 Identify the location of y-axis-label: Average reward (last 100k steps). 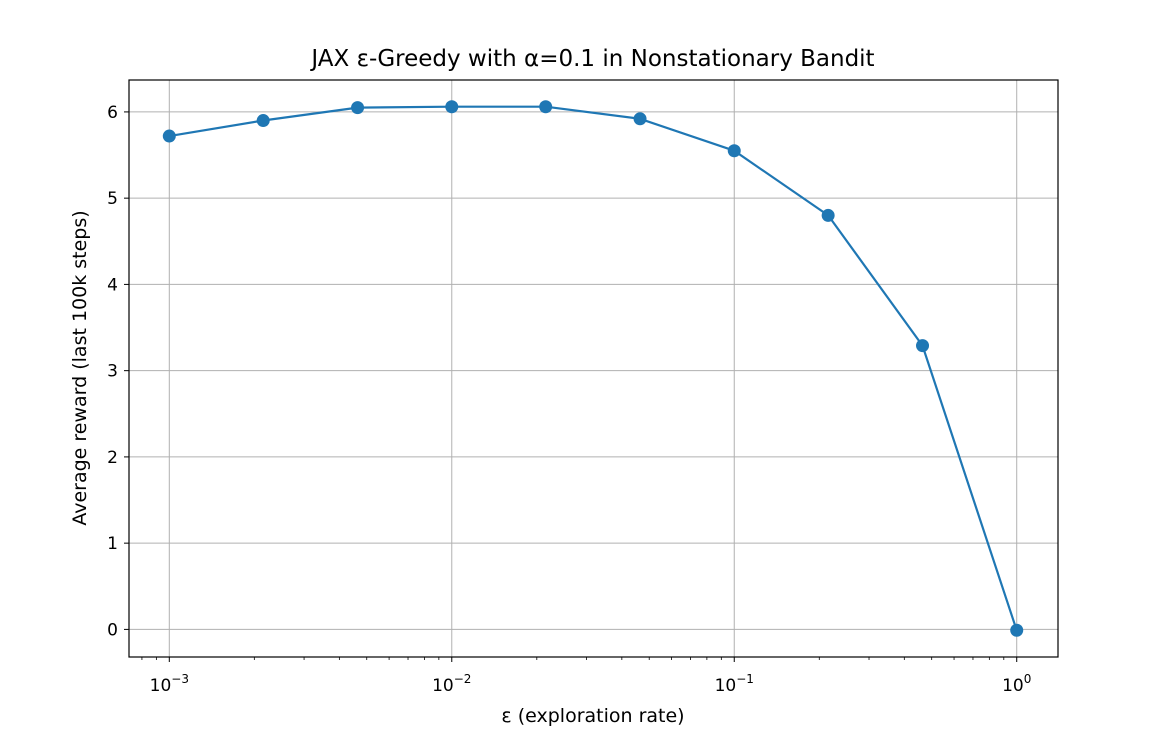
(80, 367).